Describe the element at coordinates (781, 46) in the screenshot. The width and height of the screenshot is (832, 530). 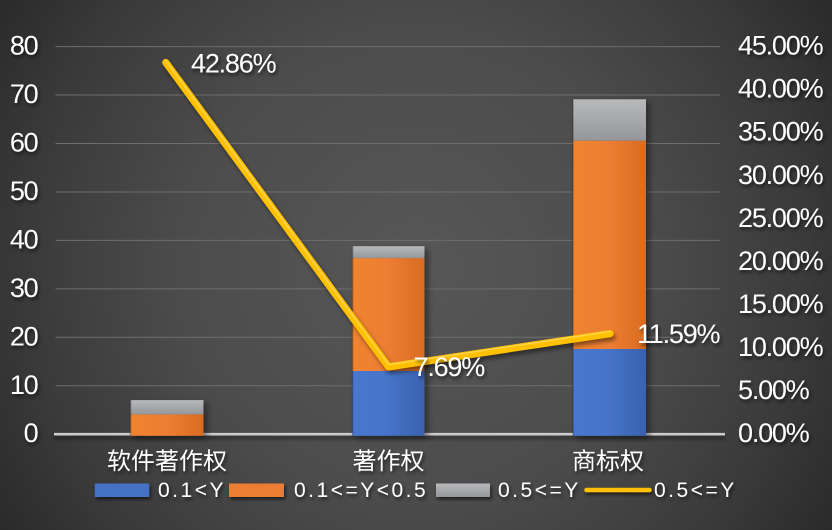
I see `svg-text: 45.00%` at that location.